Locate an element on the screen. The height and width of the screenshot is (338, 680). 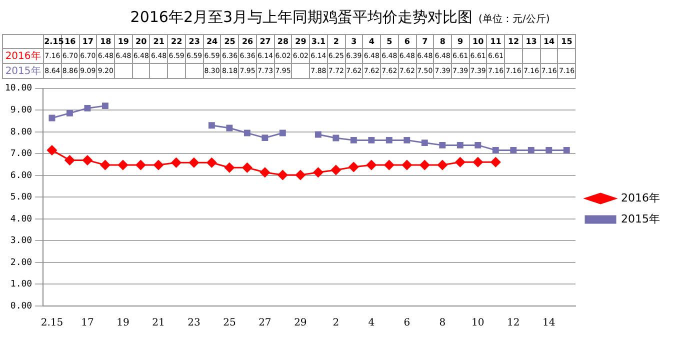
category-label: 25 is located at coordinates (229, 323).